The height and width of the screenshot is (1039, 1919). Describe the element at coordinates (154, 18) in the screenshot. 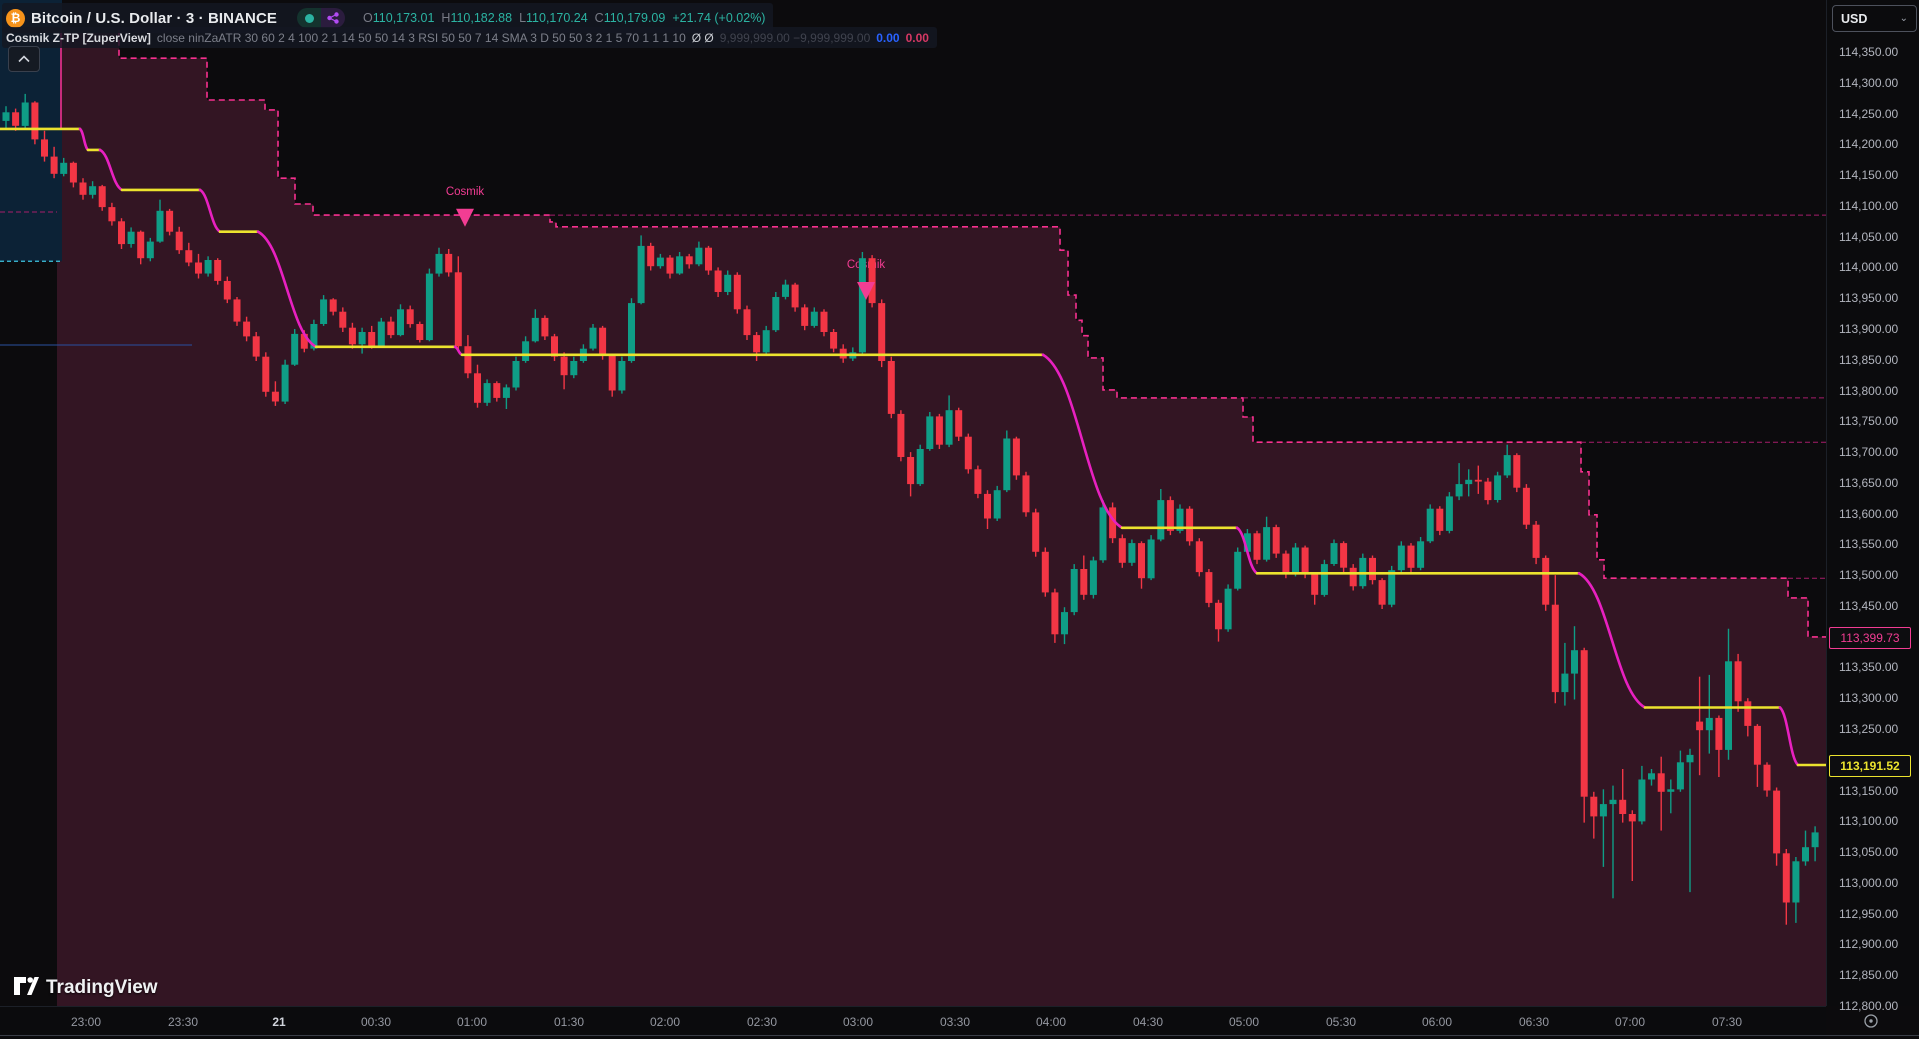

I see `symbol-title: Bitcoin / U.S. Dollar · 3 · BINANCE` at that location.